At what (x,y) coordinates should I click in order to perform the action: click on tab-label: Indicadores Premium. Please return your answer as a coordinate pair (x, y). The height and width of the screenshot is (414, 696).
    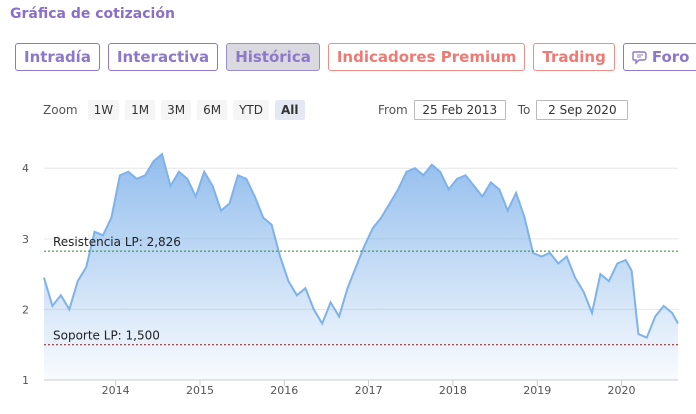
    Looking at the image, I should click on (426, 57).